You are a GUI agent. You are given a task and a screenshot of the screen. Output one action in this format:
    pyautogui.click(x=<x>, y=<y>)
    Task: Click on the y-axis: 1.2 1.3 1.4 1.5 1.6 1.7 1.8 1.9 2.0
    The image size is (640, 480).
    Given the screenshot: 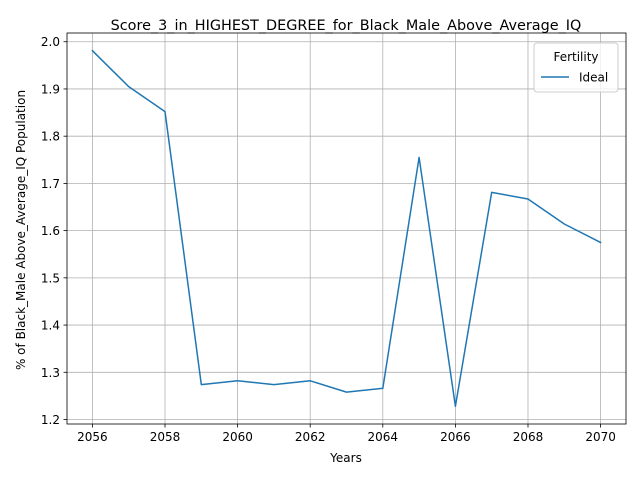 What is the action you would take?
    pyautogui.click(x=54, y=231)
    